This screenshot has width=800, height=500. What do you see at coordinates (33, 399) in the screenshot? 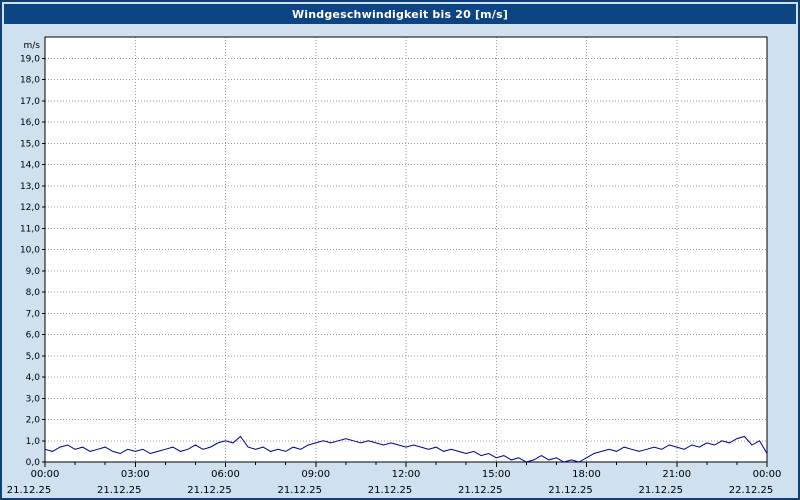
I see `y-tick-label: 3,0` at bounding box center [33, 399].